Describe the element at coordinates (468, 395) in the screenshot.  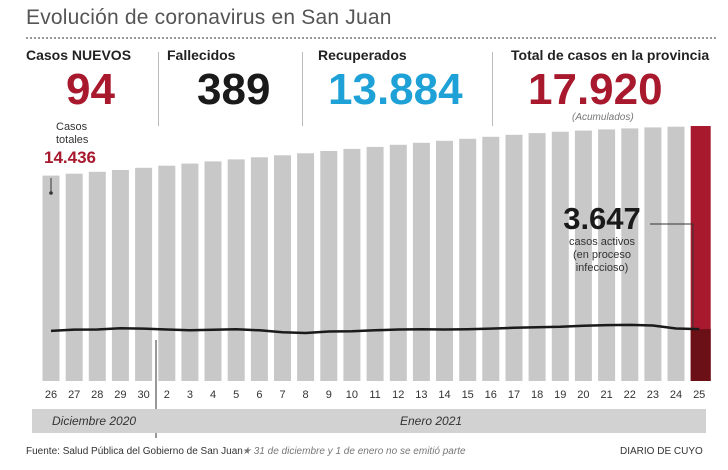
I see `x-tick-label: 15` at that location.